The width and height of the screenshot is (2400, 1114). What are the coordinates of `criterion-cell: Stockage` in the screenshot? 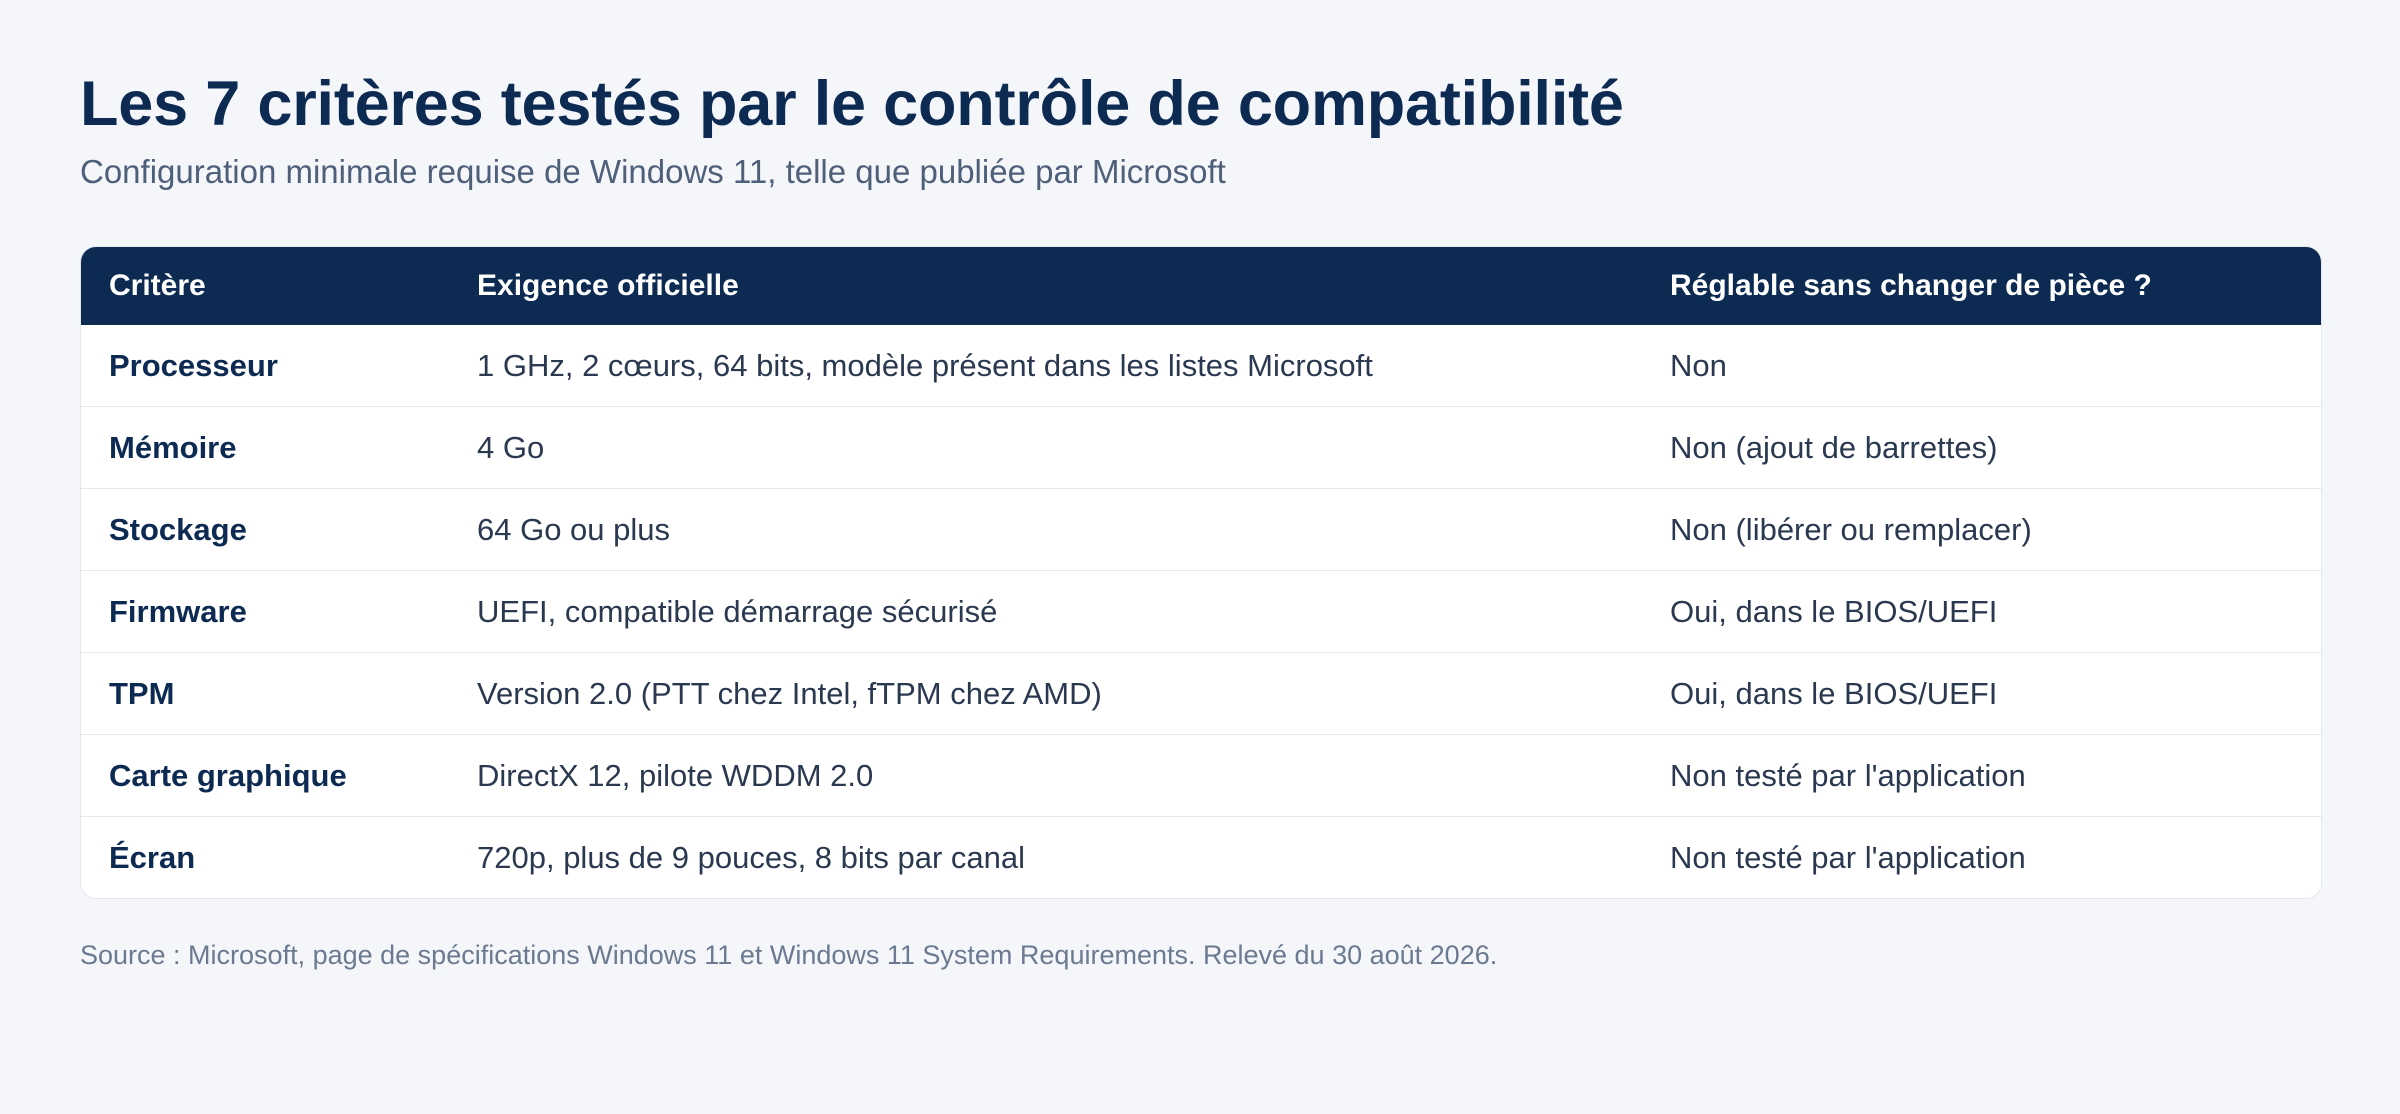 It's located at (265, 529).